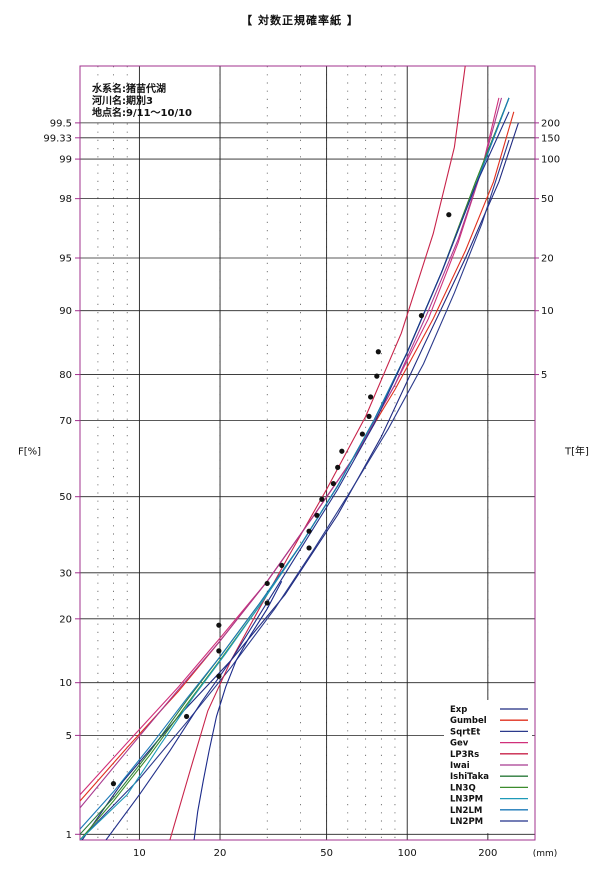  Describe the element at coordinates (464, 755) in the screenshot. I see `legend-label: LP3Rs` at that location.